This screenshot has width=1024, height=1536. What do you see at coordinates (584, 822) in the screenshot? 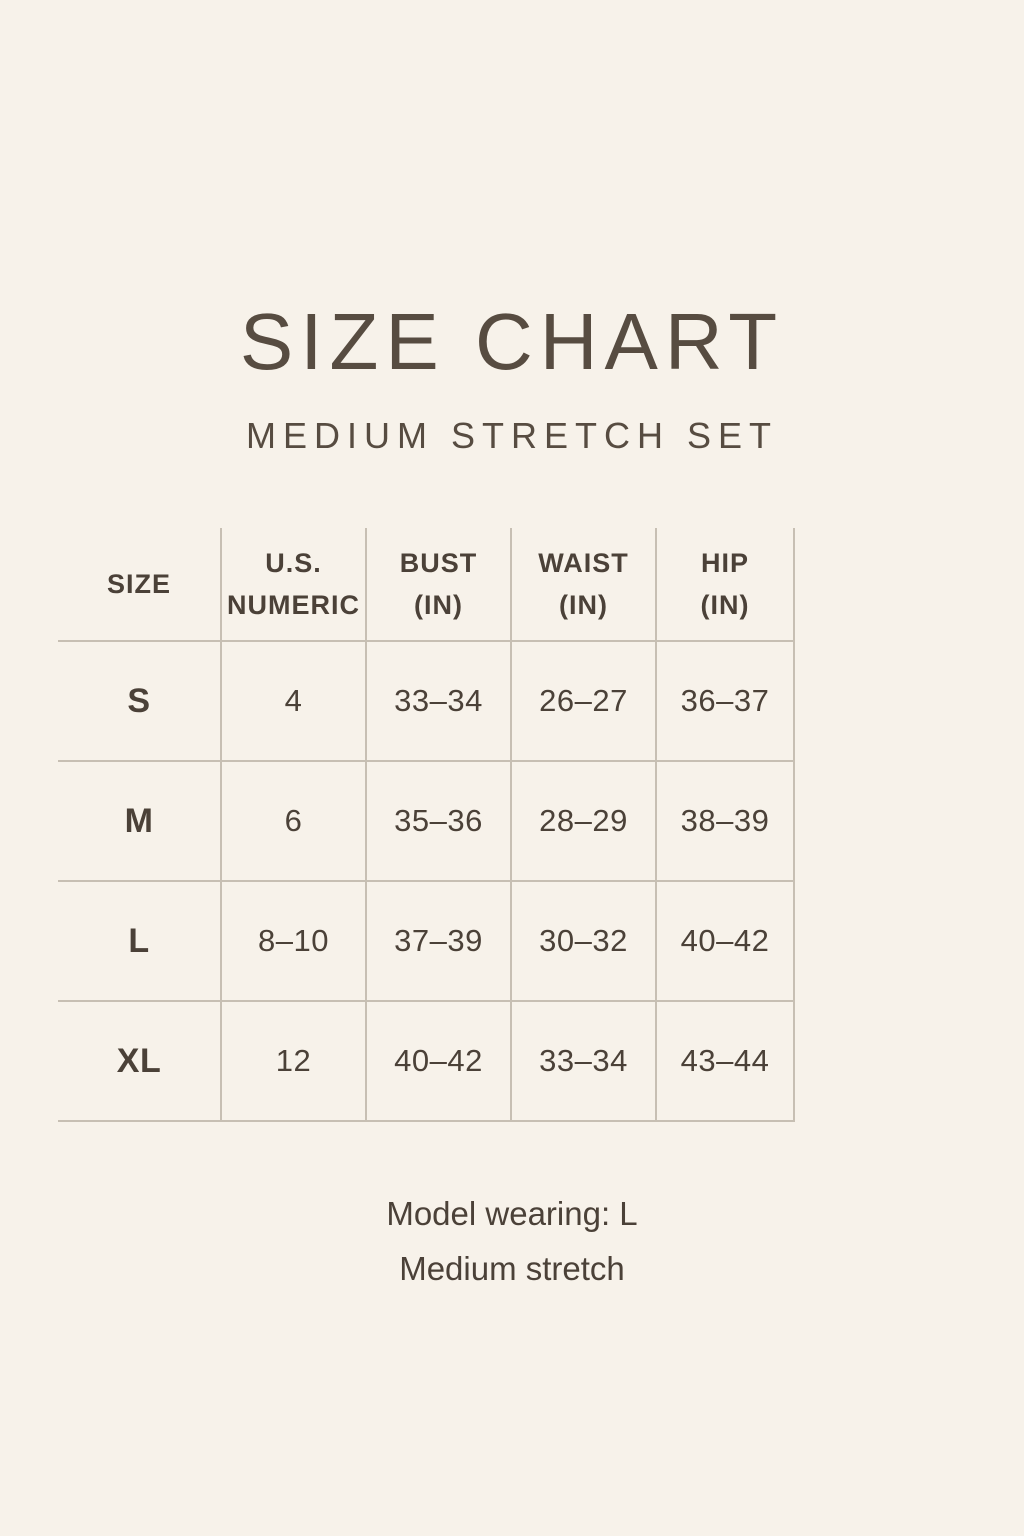
I see `cell-m-waist: 28–29` at bounding box center [584, 822].